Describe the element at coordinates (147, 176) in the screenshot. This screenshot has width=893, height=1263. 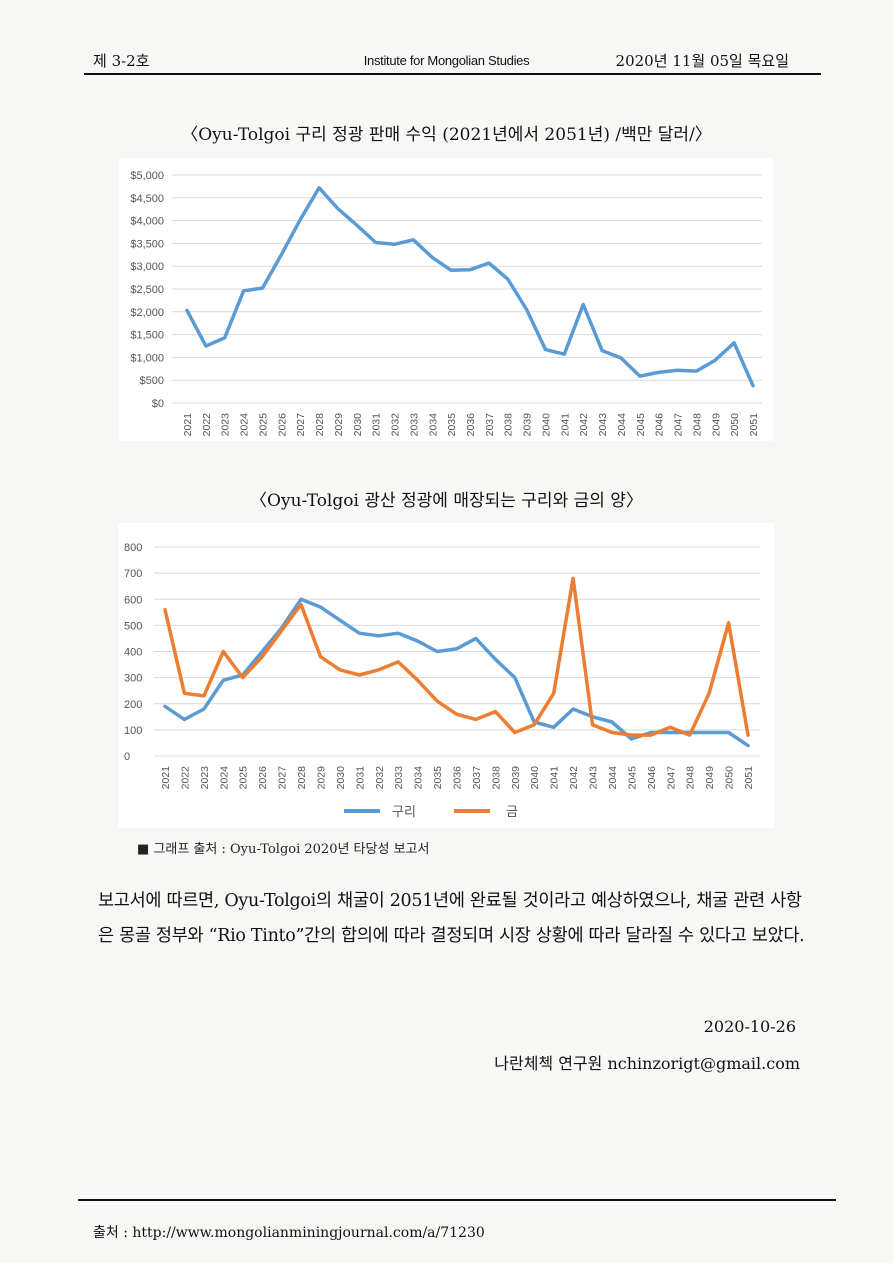
I see `y-tick-label: $5,000` at that location.